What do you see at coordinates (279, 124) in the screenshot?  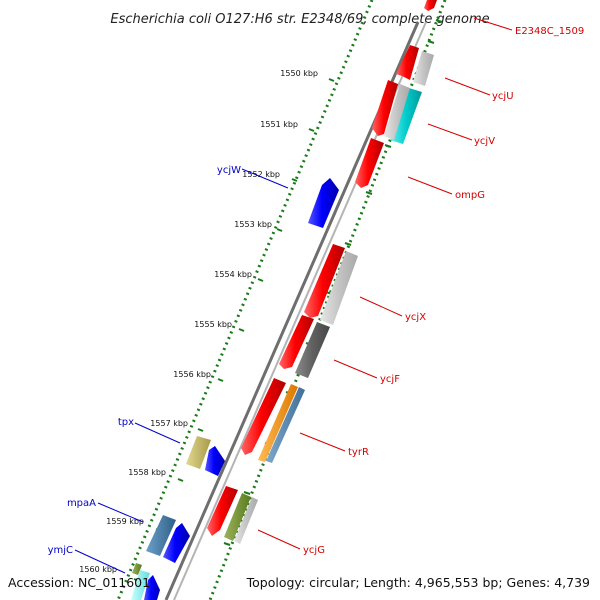 I see `tick-label: 1551 kbp` at bounding box center [279, 124].